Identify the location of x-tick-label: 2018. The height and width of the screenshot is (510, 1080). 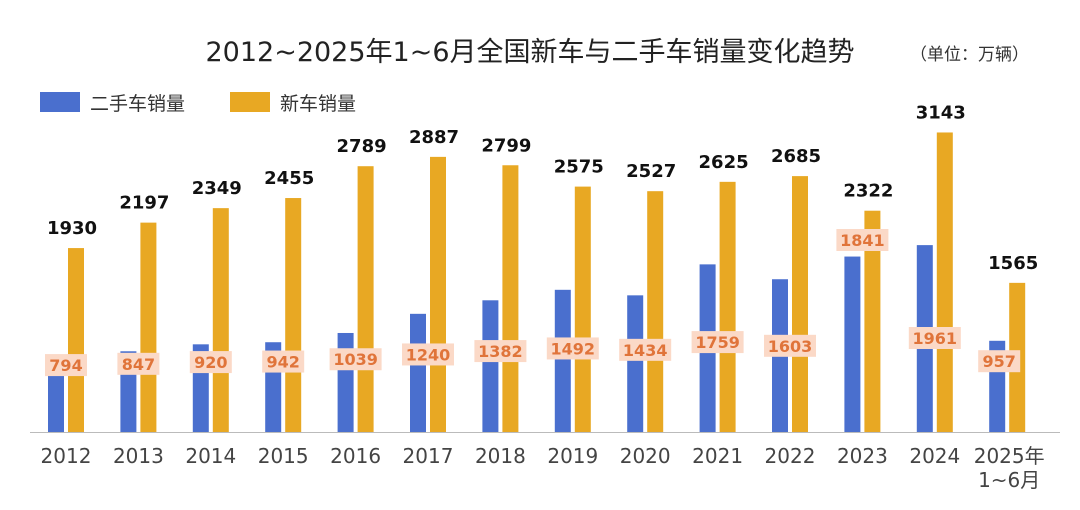
(500, 456).